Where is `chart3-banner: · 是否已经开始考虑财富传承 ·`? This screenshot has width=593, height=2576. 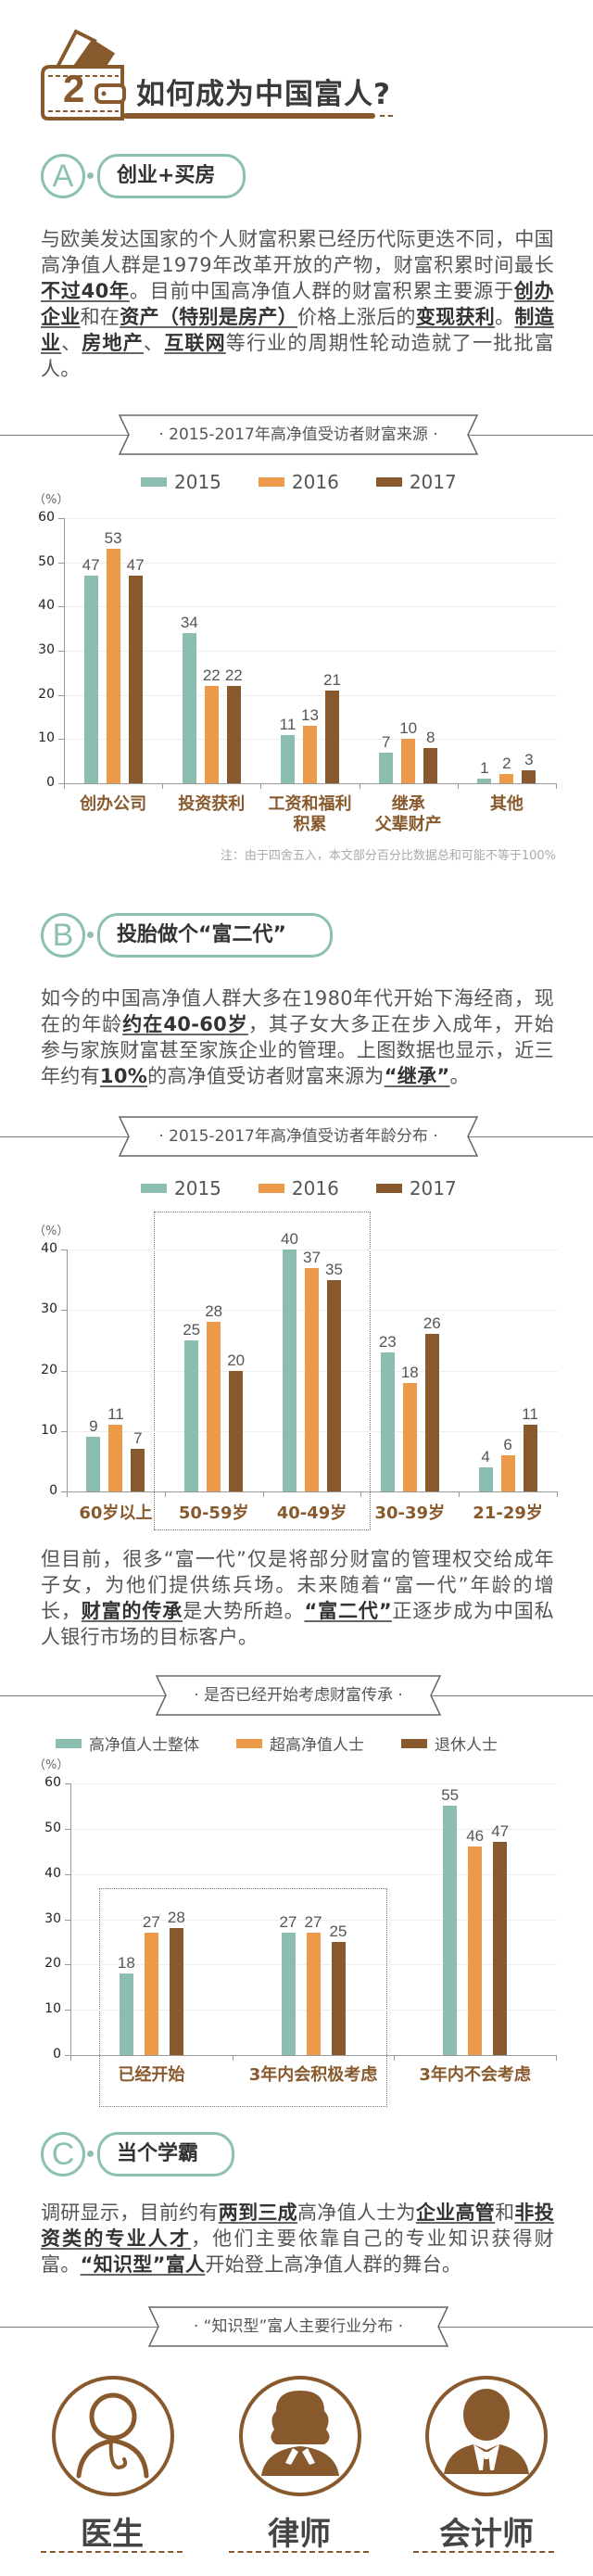
chart3-banner: · 是否已经开始考虑财富传承 · is located at coordinates (298, 1695).